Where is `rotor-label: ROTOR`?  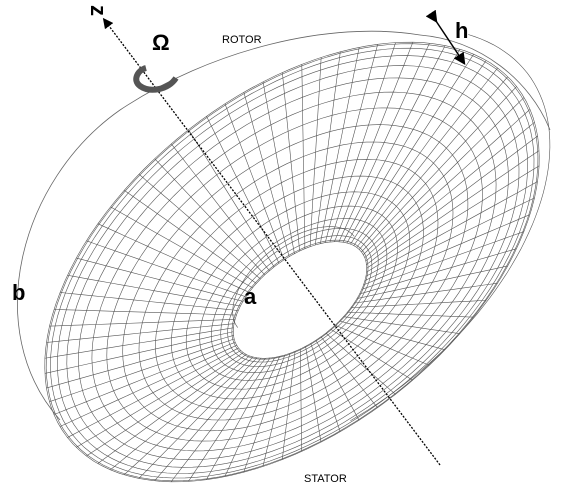
rotor-label: ROTOR is located at coordinates (242, 40).